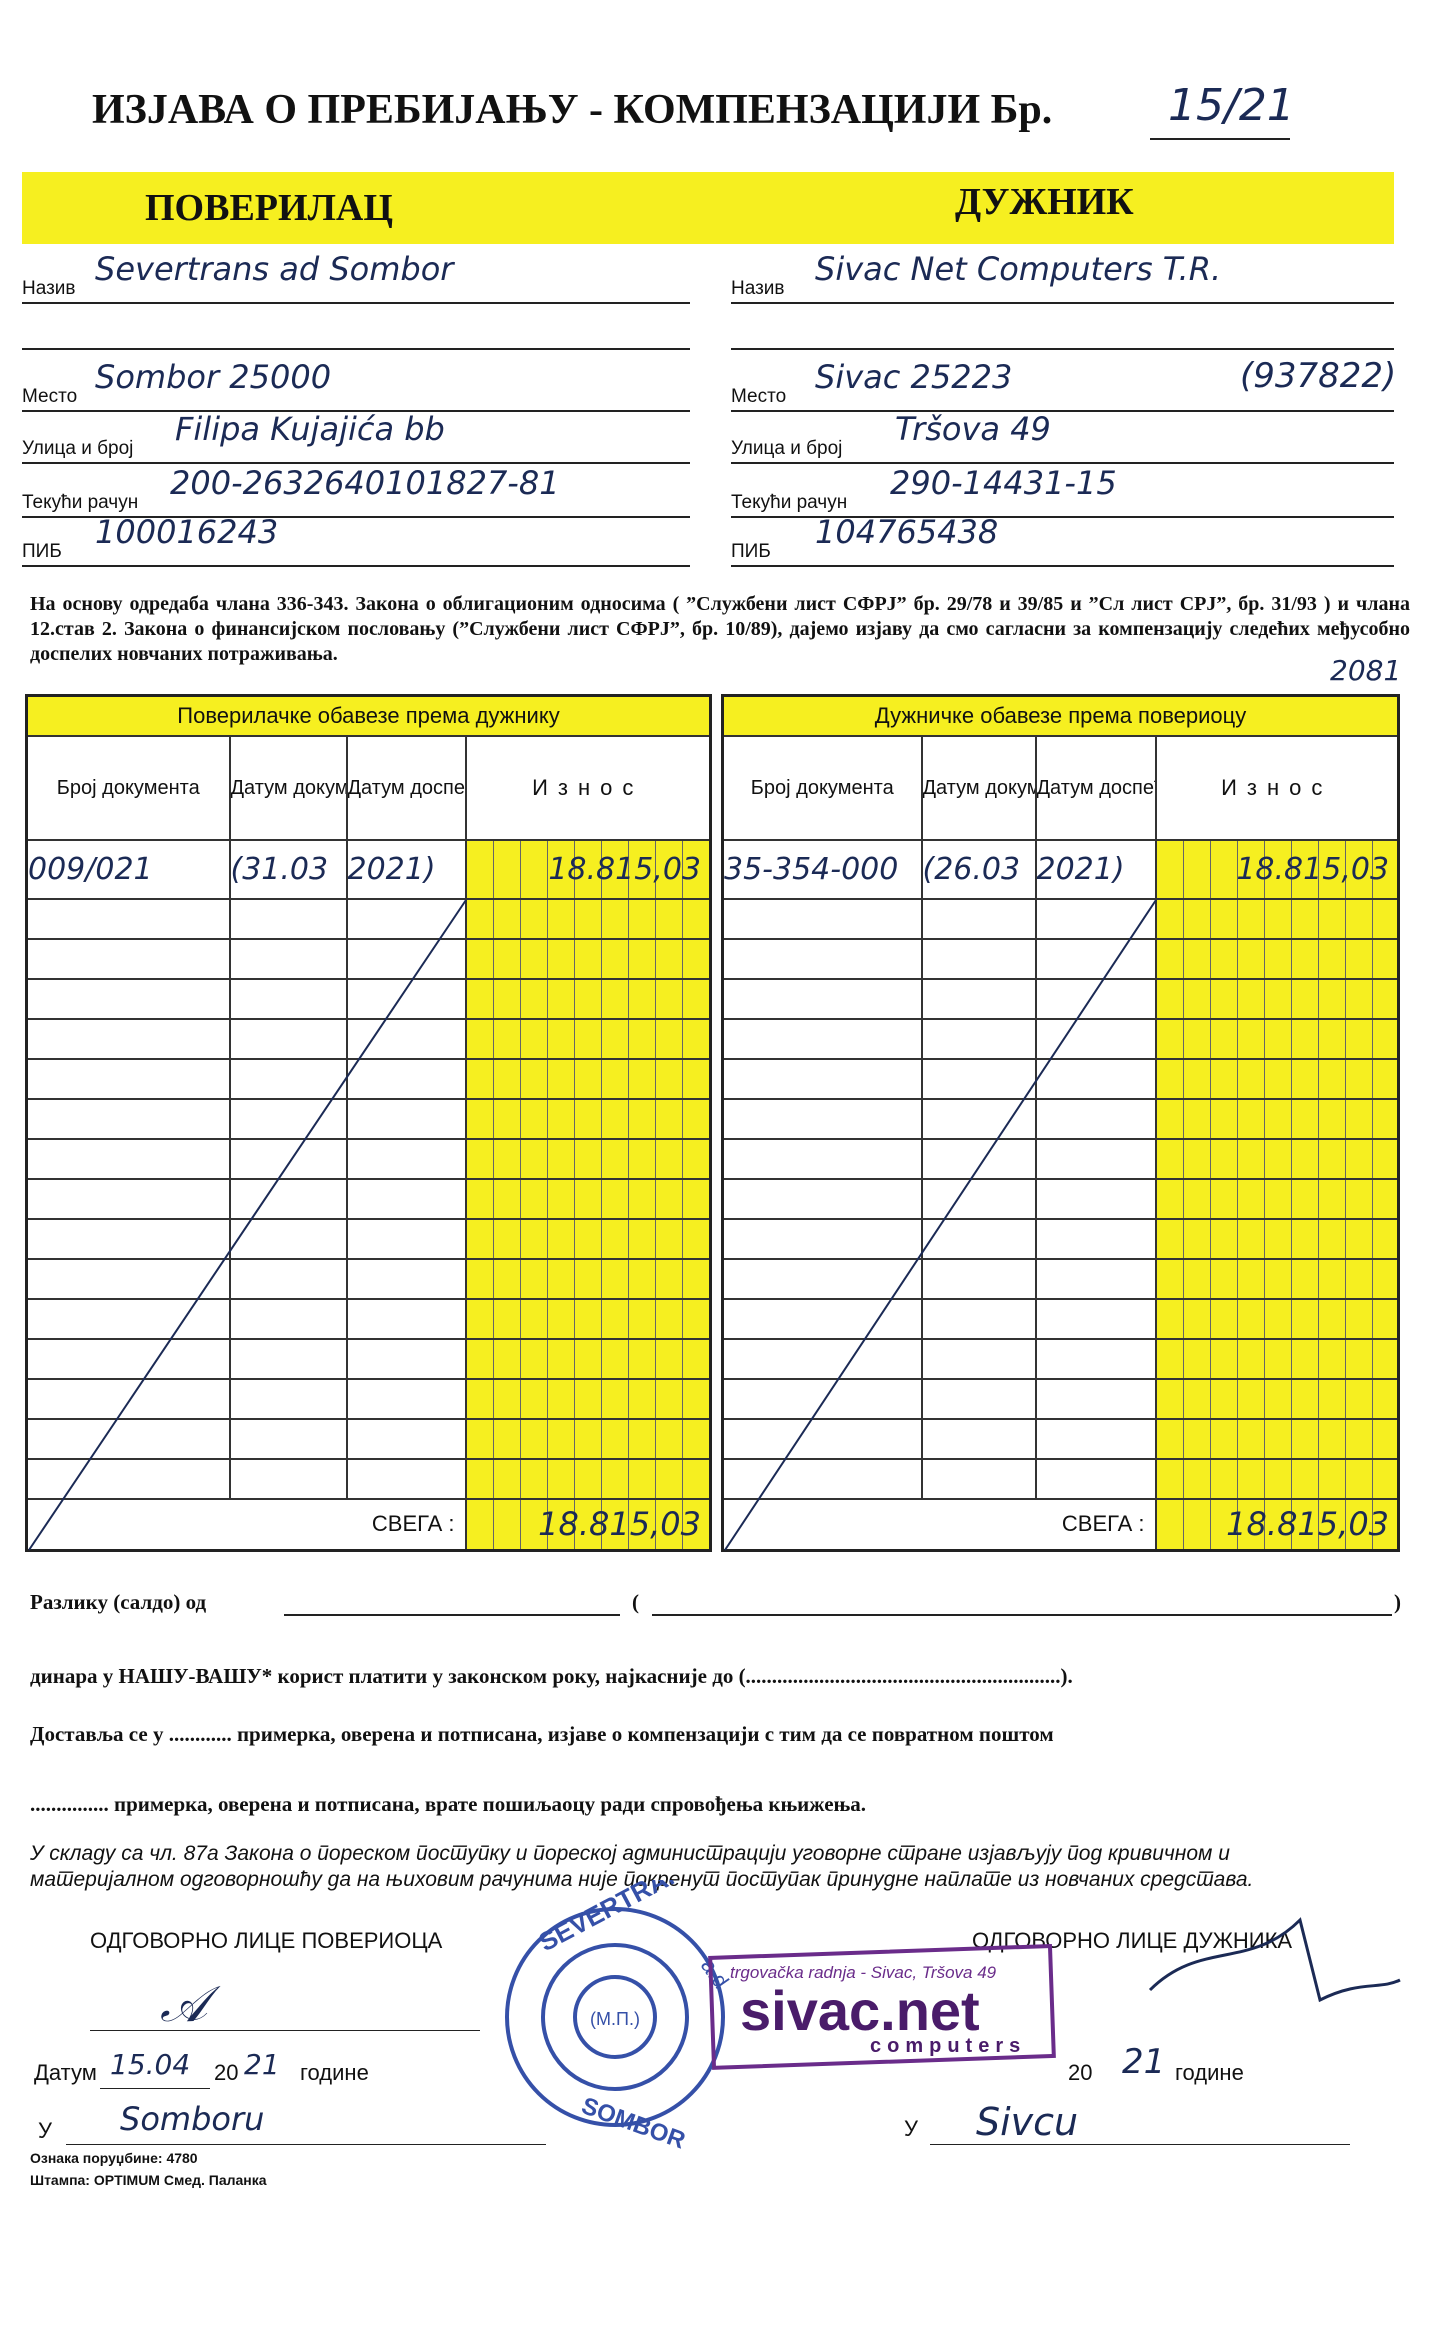 The image size is (1446, 2338). What do you see at coordinates (288, 787) in the screenshot?
I see `column-header: Датум документа` at bounding box center [288, 787].